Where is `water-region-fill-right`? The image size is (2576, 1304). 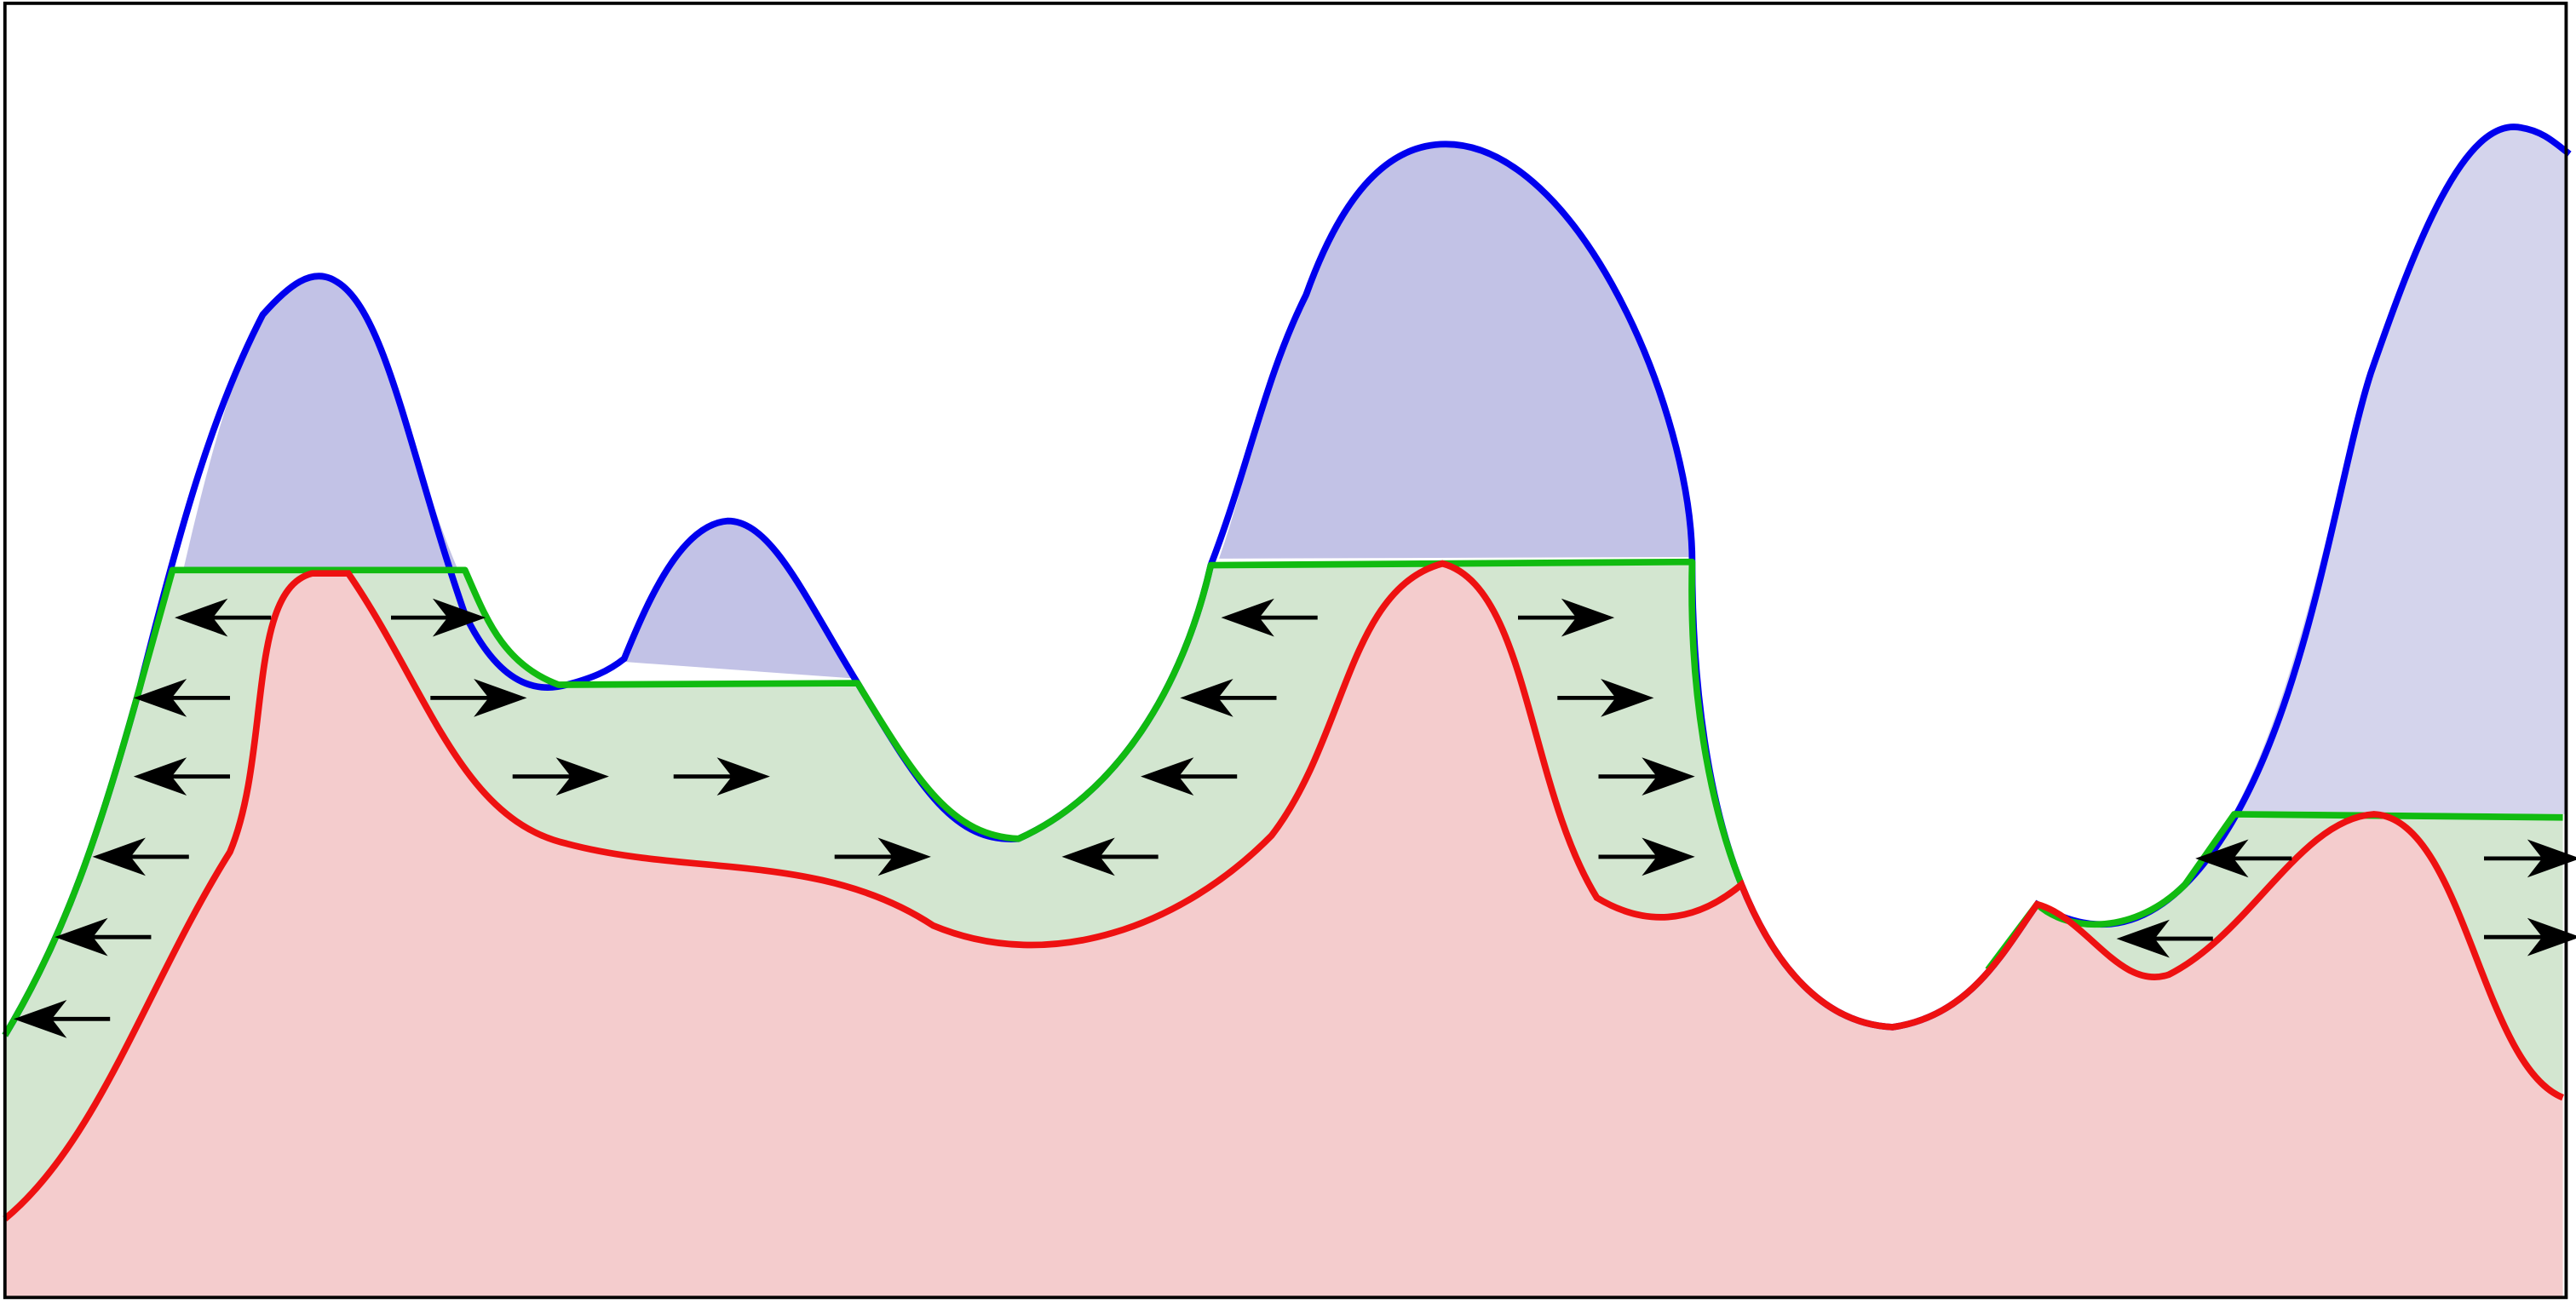
water-region-fill-right is located at coordinates (2300, 955).